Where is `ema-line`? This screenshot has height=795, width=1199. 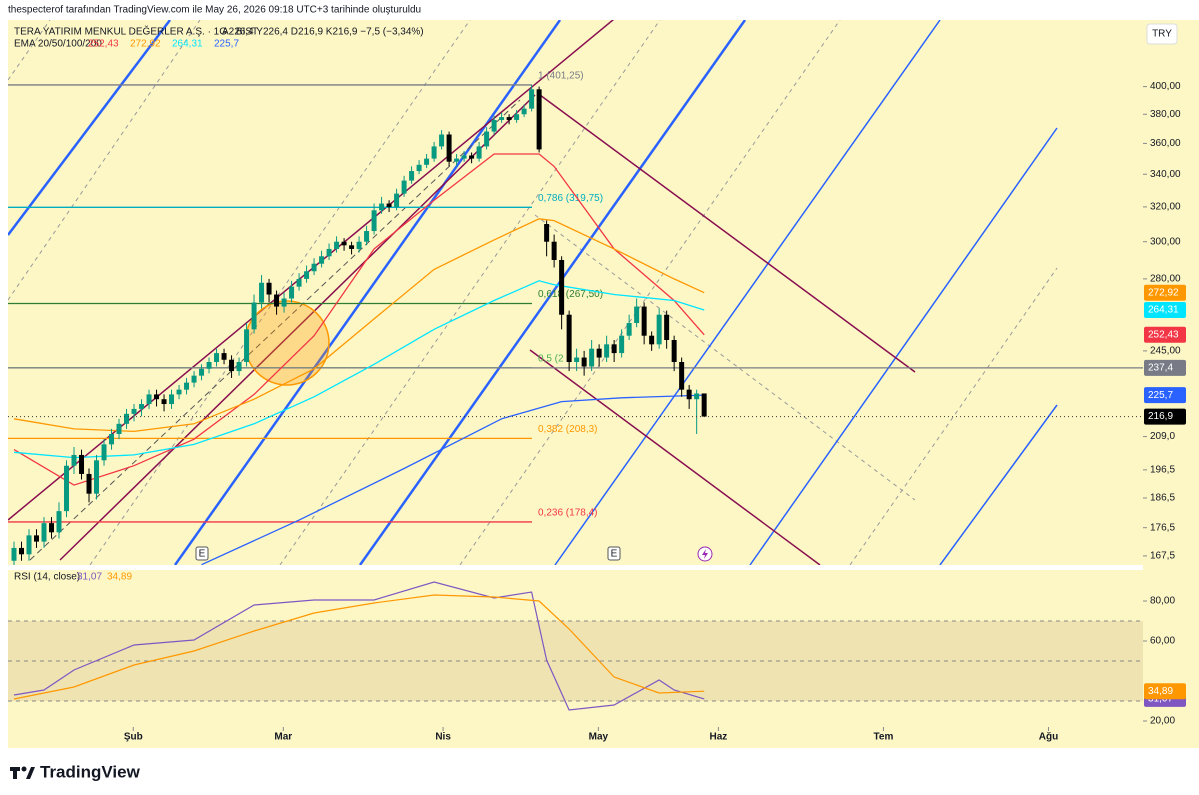
ema-line is located at coordinates (359, 369).